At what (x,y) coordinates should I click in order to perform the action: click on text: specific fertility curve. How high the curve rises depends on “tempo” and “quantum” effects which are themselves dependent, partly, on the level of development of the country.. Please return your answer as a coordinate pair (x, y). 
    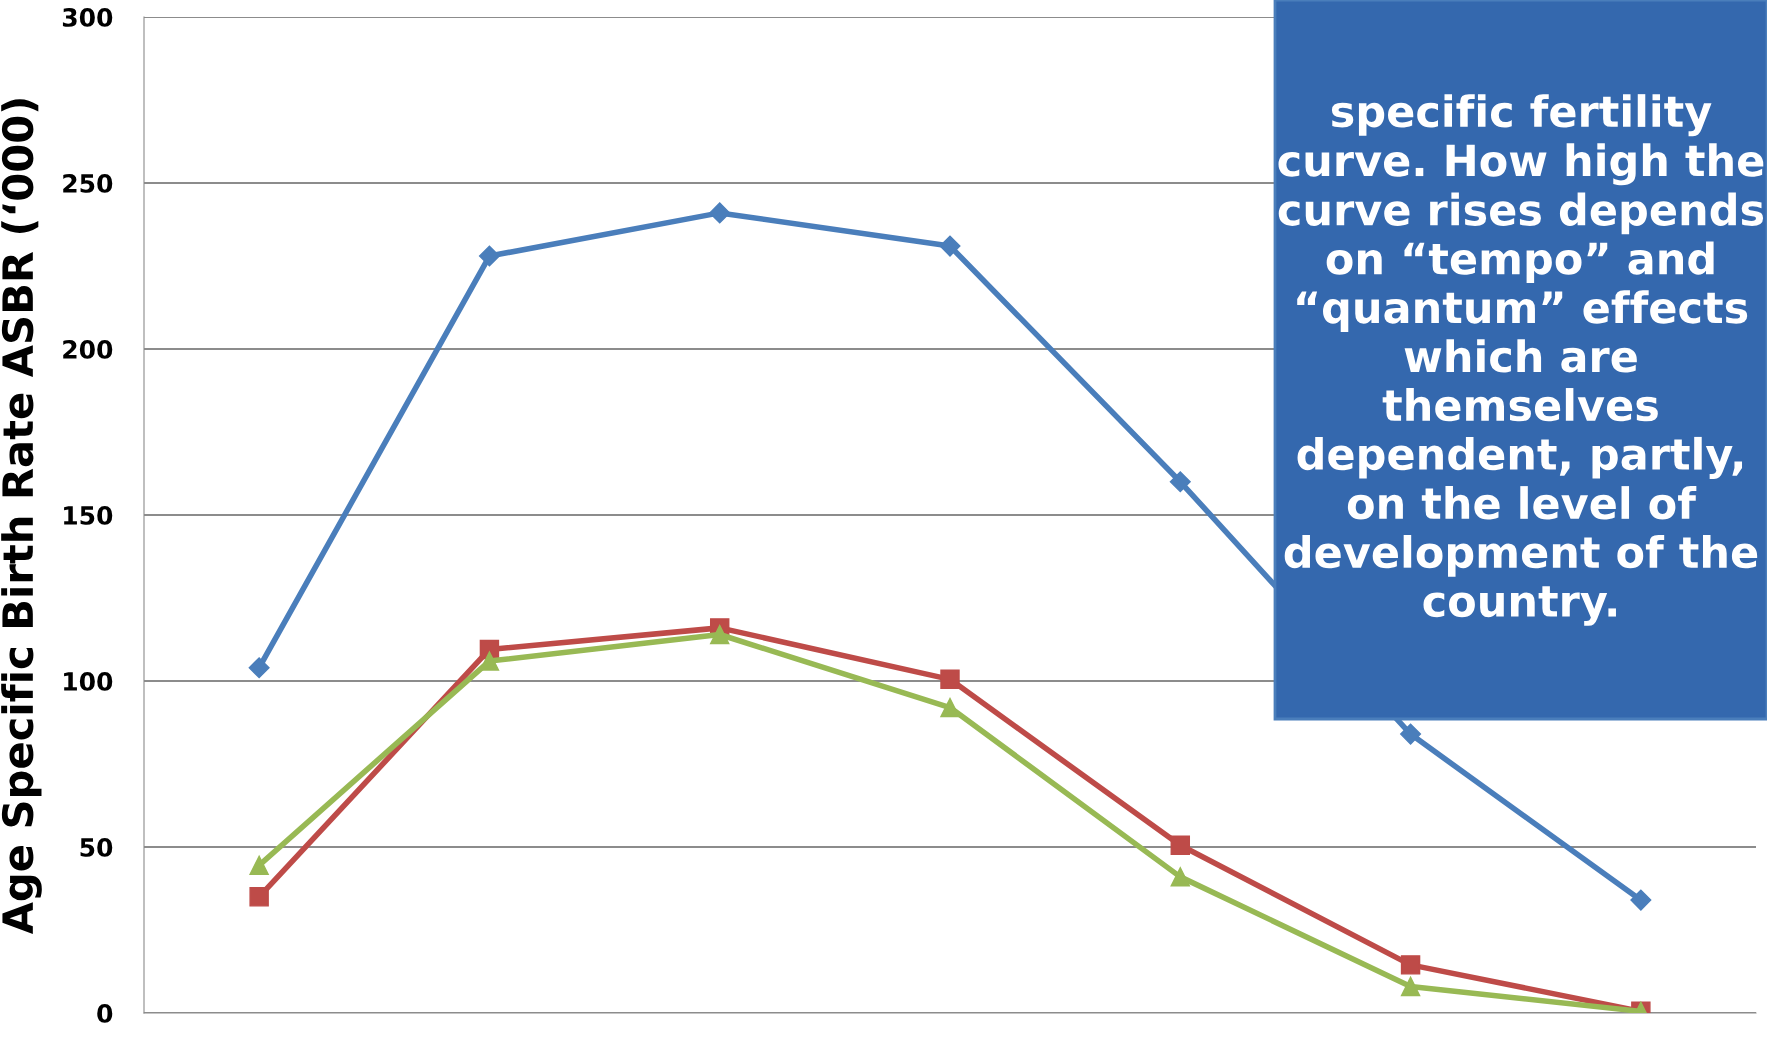
    Looking at the image, I should click on (1521, 360).